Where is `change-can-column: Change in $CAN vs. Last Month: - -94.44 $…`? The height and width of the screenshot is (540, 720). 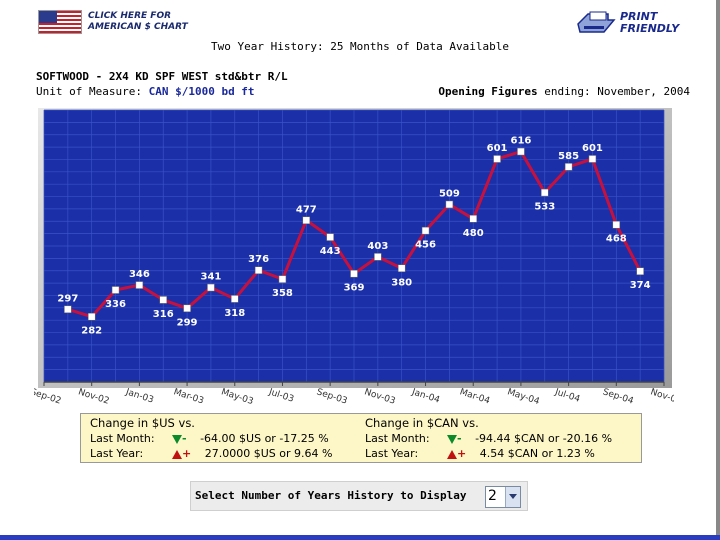 change-can-column: Change in $CAN vs. Last Month: - -94.44 $… is located at coordinates (488, 438).